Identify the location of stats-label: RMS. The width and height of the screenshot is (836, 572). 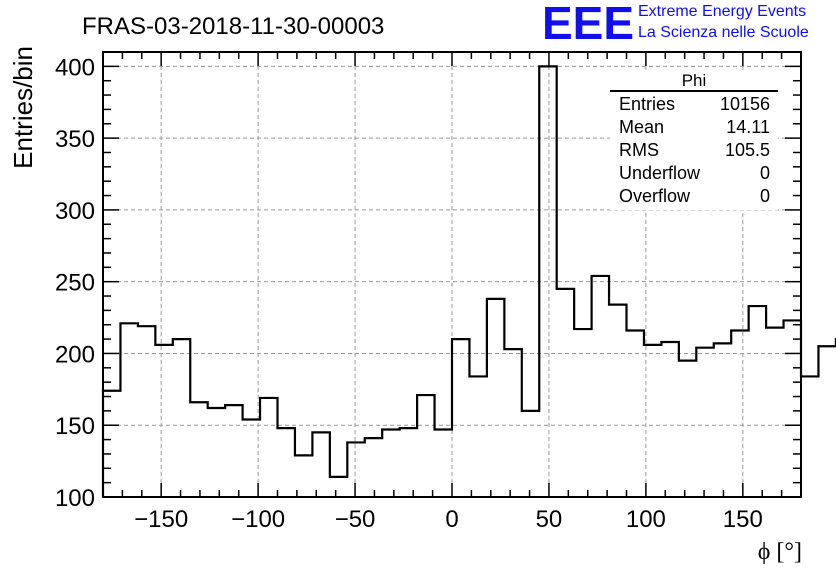
(639, 150).